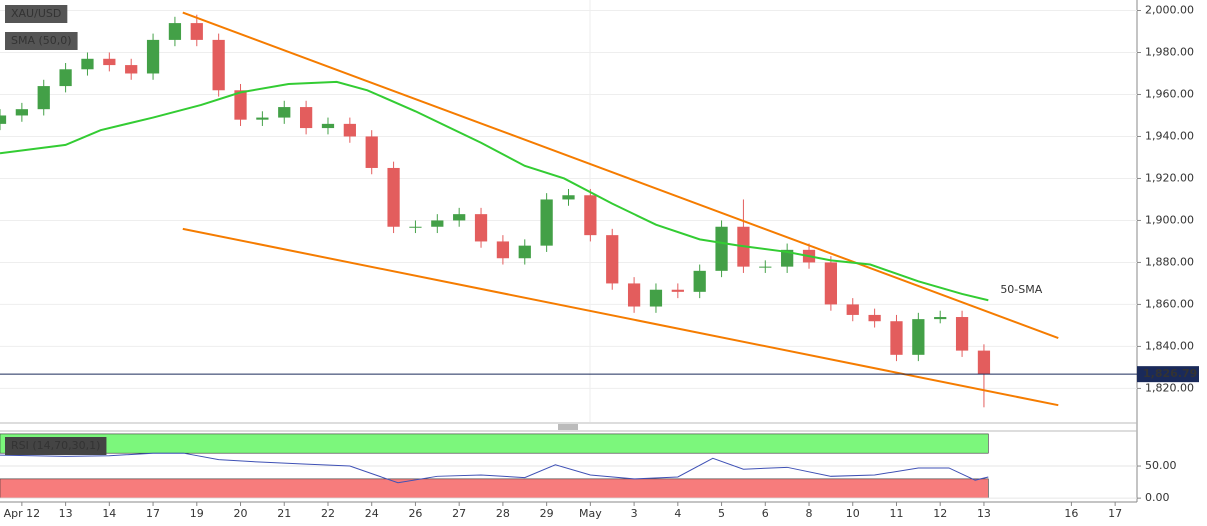 The height and width of the screenshot is (526, 1207). What do you see at coordinates (284, 513) in the screenshot?
I see `x-tick-label: 21` at bounding box center [284, 513].